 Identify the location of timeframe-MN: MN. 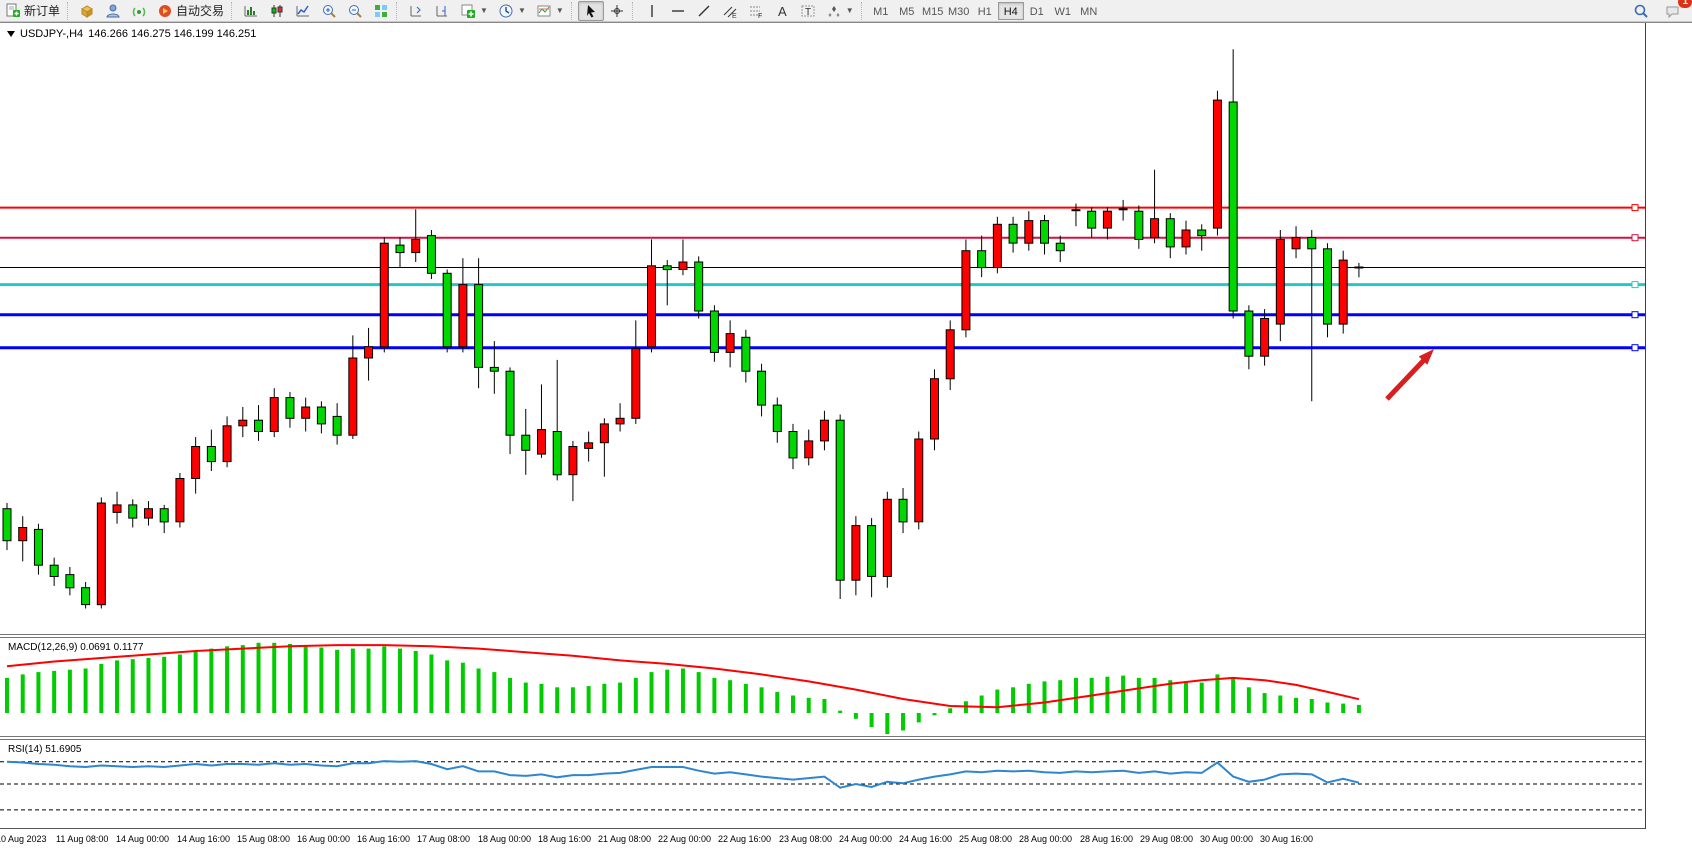
(1089, 11).